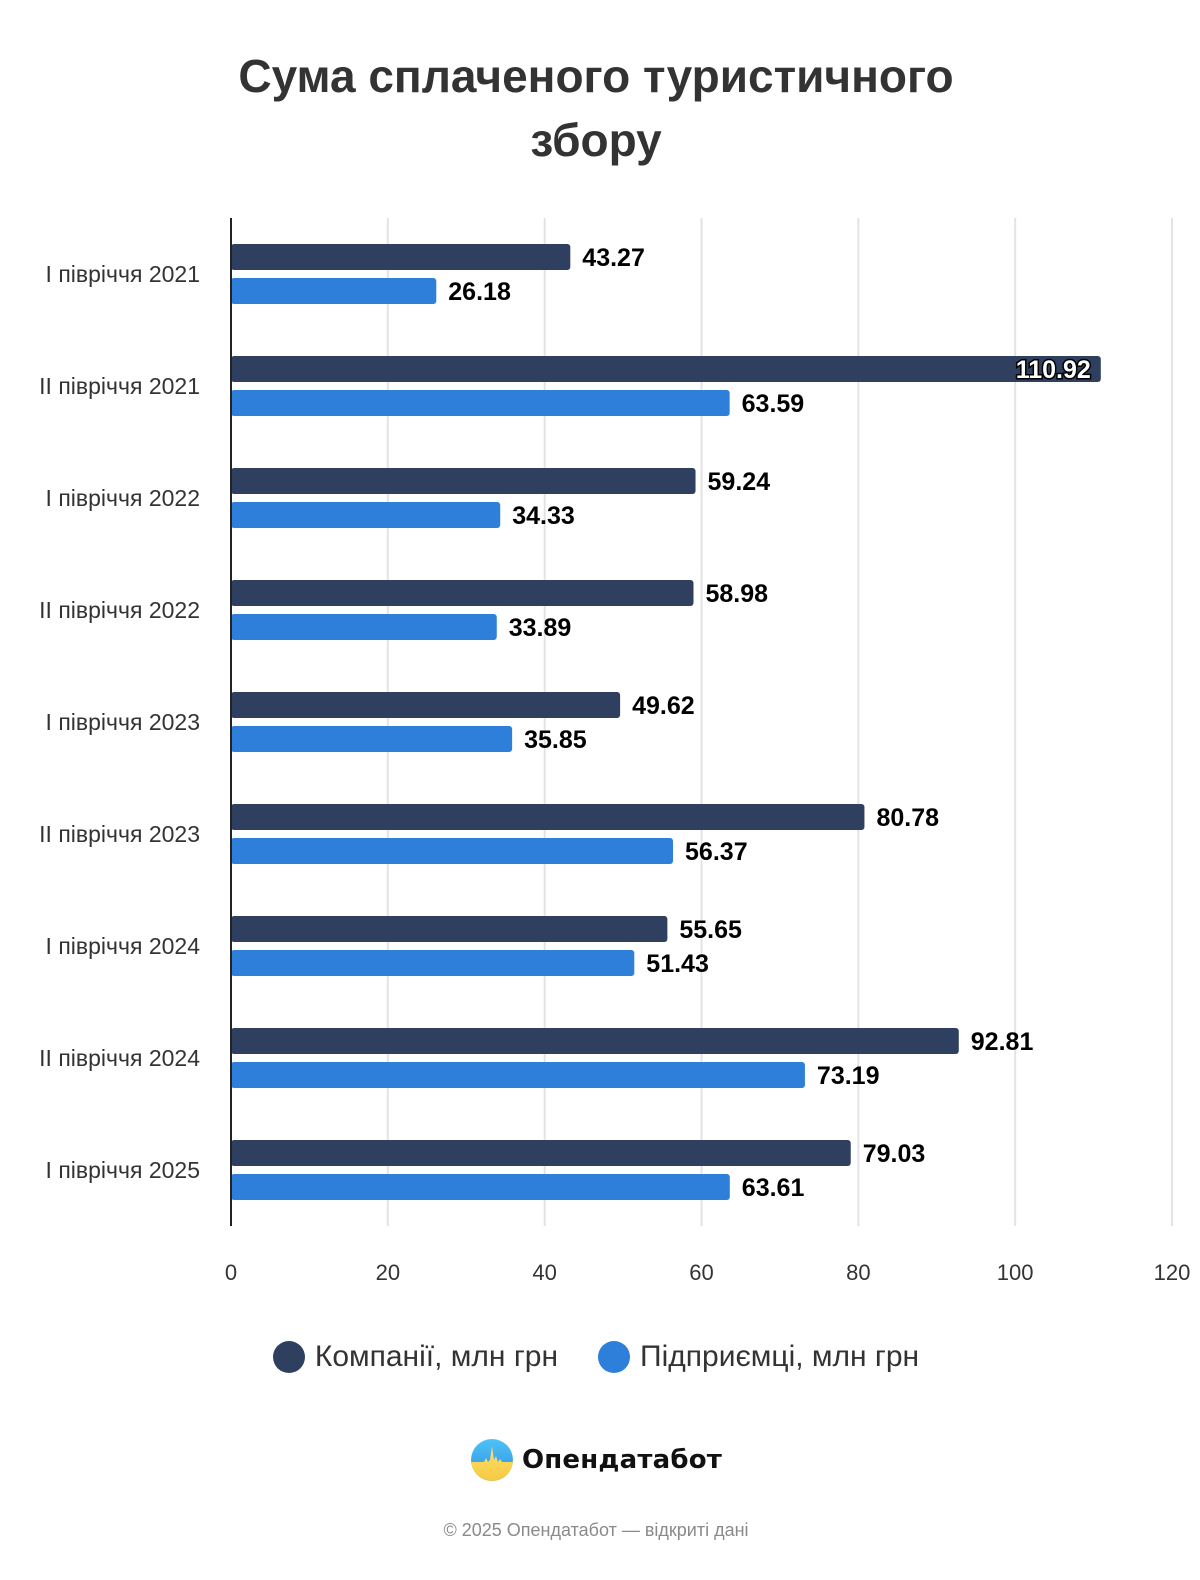 The height and width of the screenshot is (1580, 1200). I want to click on legend-label-entrepreneurs: Підприємці, млн грн, so click(780, 1356).